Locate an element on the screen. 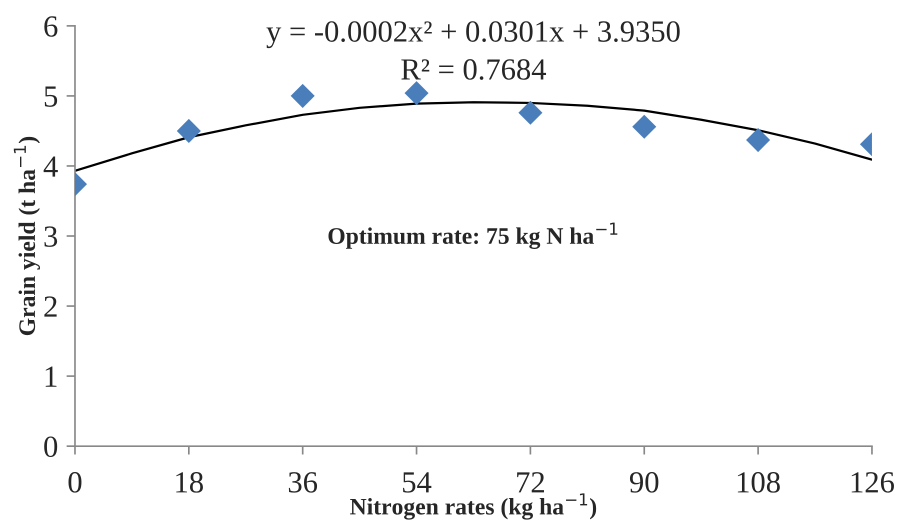 The width and height of the screenshot is (898, 528). x-axis-title: Nitrogen rates (kg ha$^{−1}$) is located at coordinates (473, 506).